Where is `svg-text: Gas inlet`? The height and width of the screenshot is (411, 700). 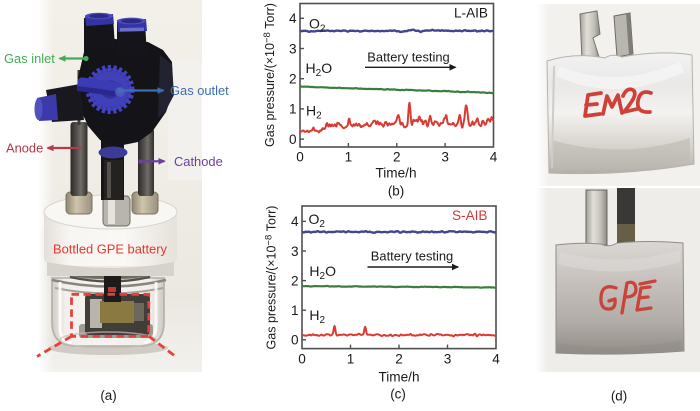 svg-text: Gas inlet is located at coordinates (29, 58).